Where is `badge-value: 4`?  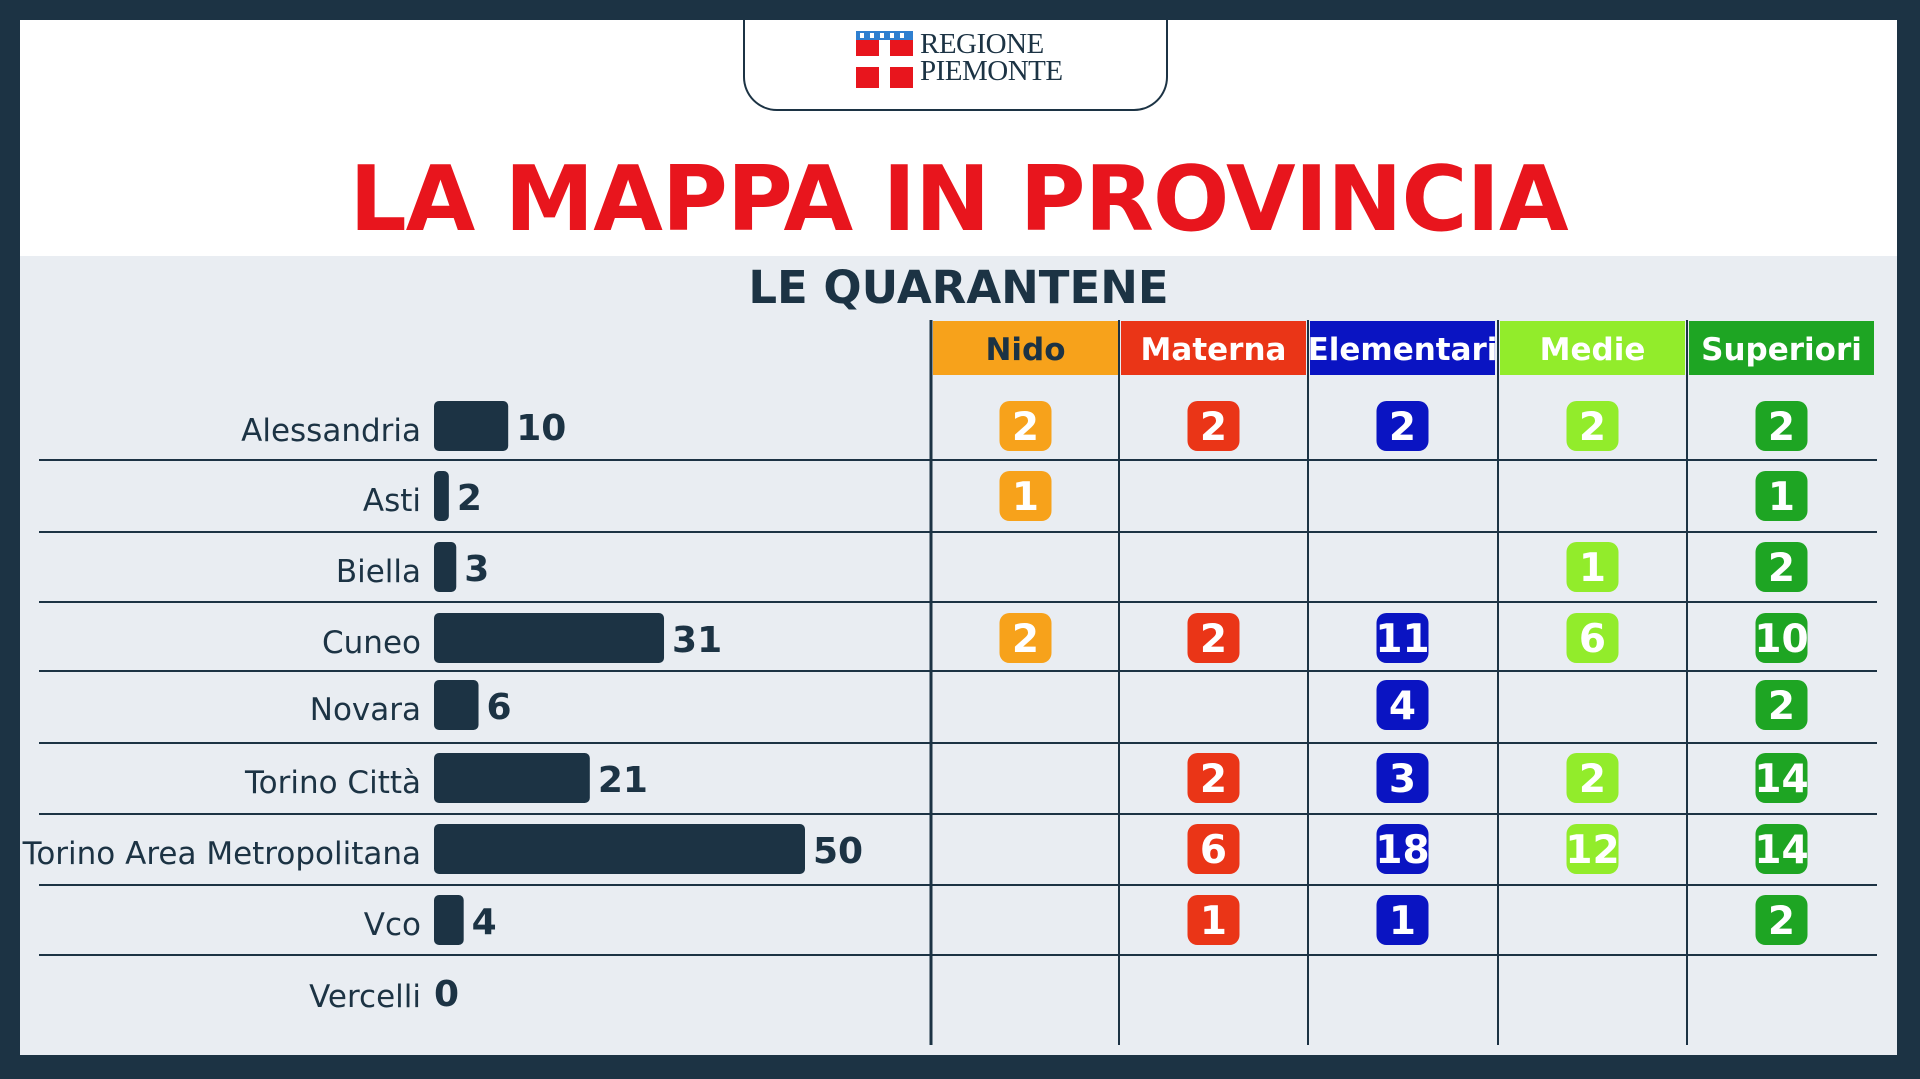
badge-value: 4 is located at coordinates (1402, 706).